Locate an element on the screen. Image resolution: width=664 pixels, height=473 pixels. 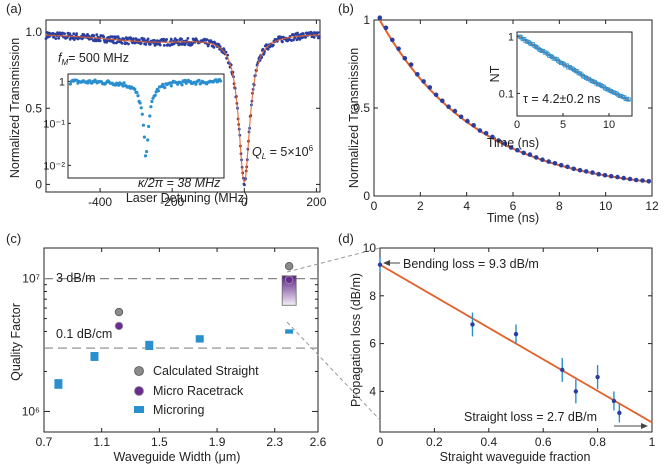
panel-b-xtick-label: 10 is located at coordinates (606, 206).